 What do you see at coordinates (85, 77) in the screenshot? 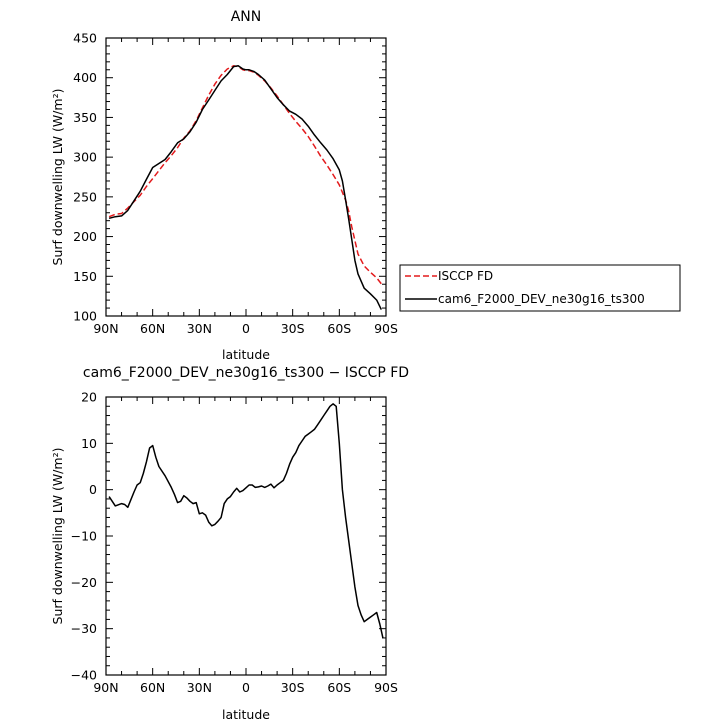
I see `y-tick-label: 400` at bounding box center [85, 77].